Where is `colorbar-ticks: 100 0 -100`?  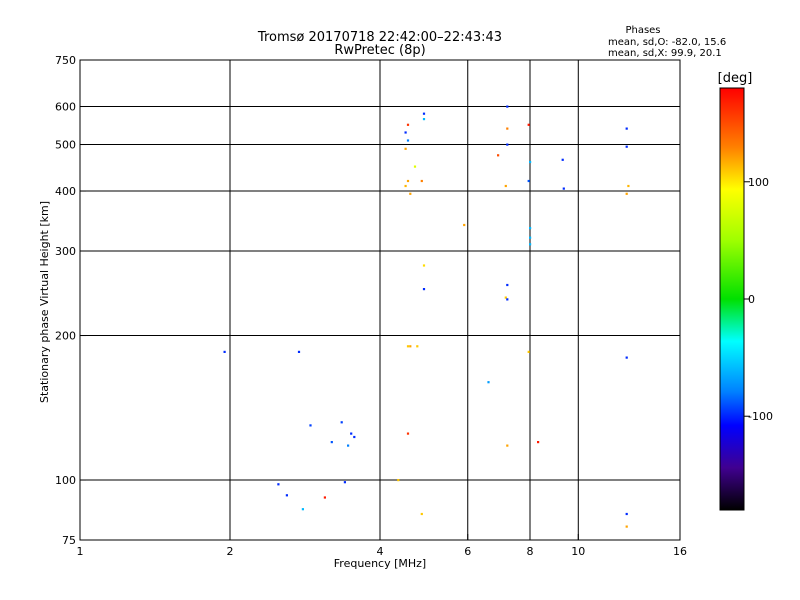 colorbar-ticks: 100 0 -100 is located at coordinates (758, 299).